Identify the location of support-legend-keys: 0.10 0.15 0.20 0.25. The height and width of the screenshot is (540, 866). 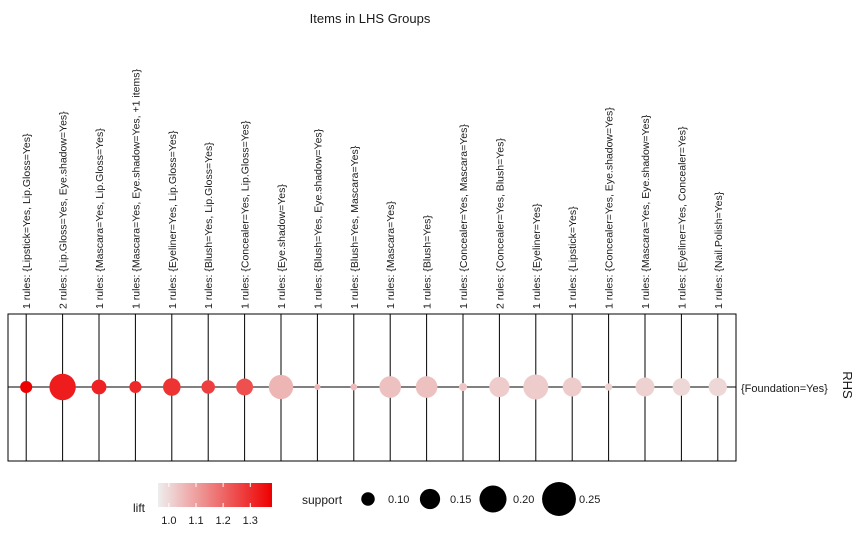
(480, 499).